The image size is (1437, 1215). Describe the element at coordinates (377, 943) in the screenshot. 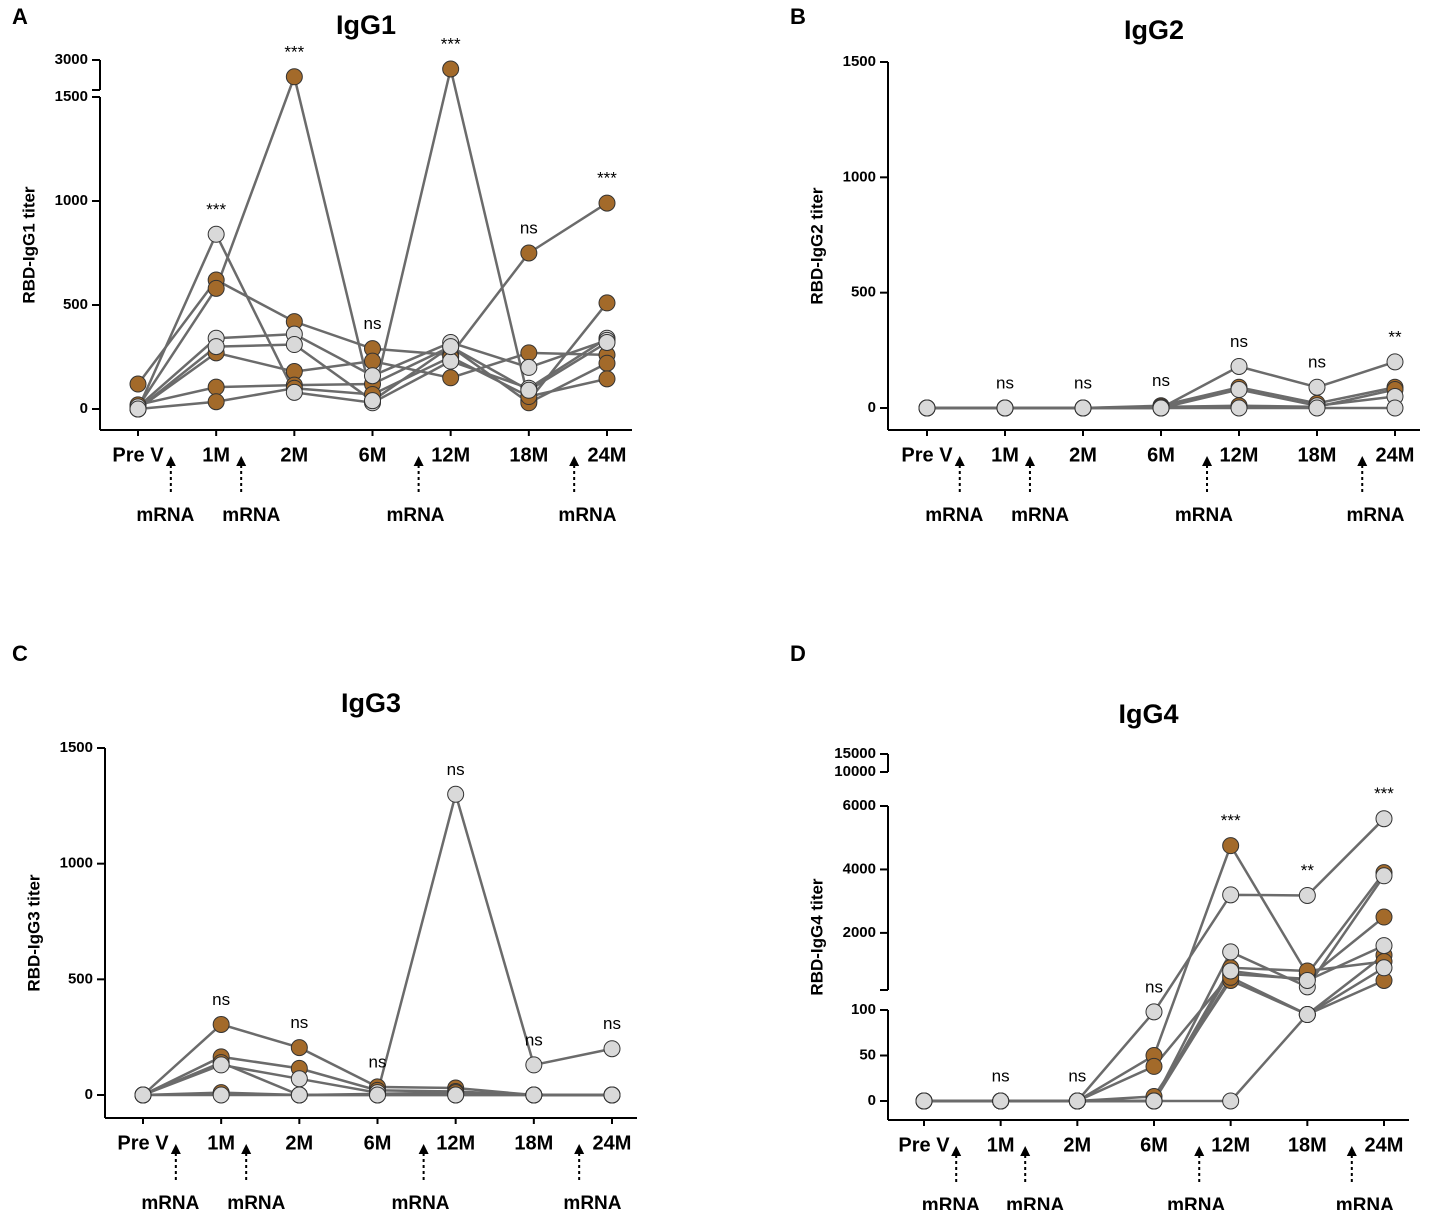

I see `series-line` at that location.